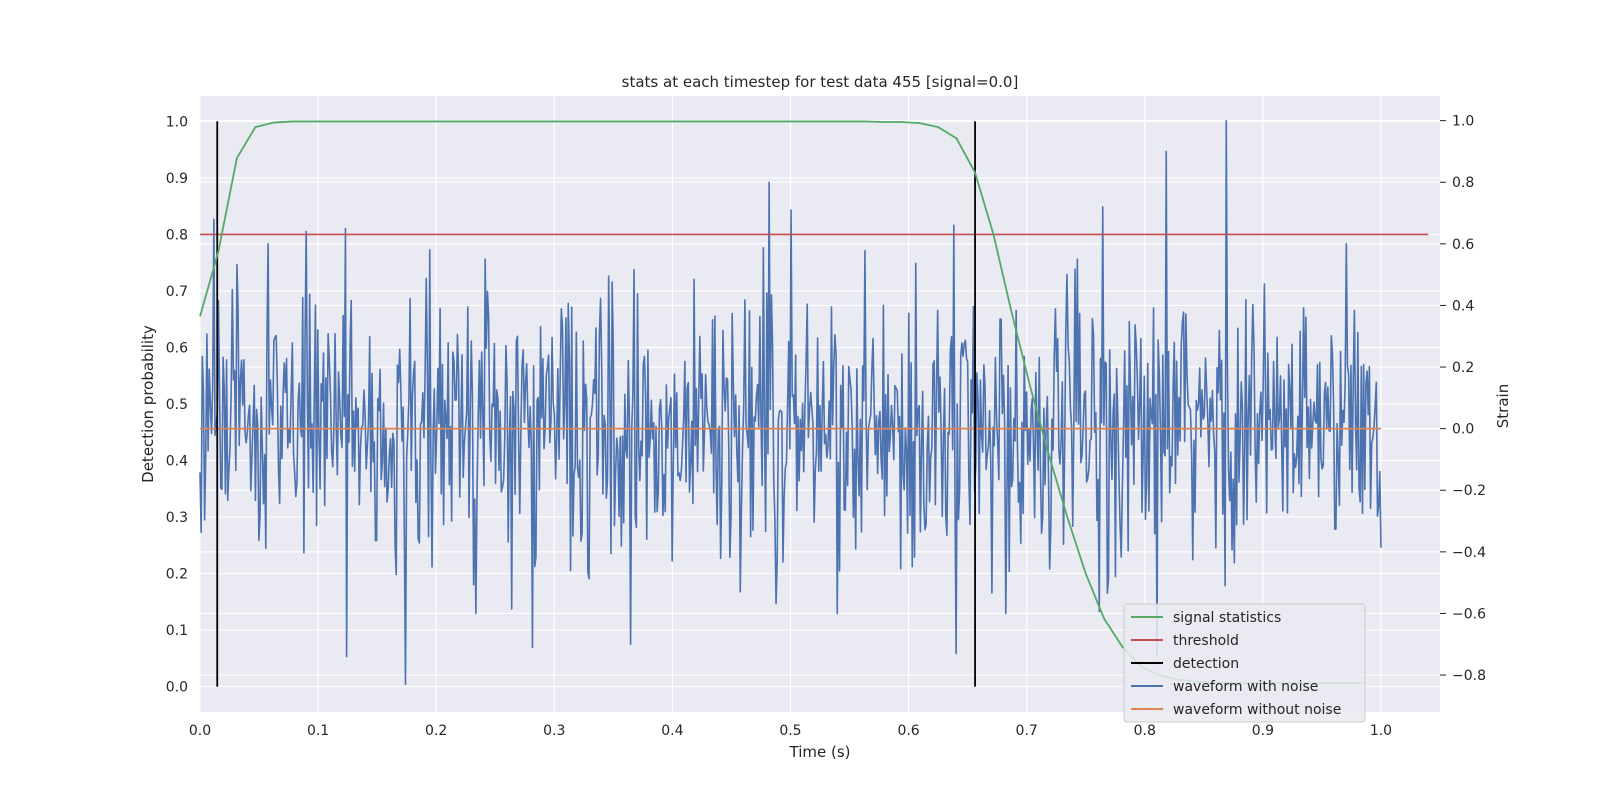  I want to click on y-left-tick-label: 0.1, so click(177, 631).